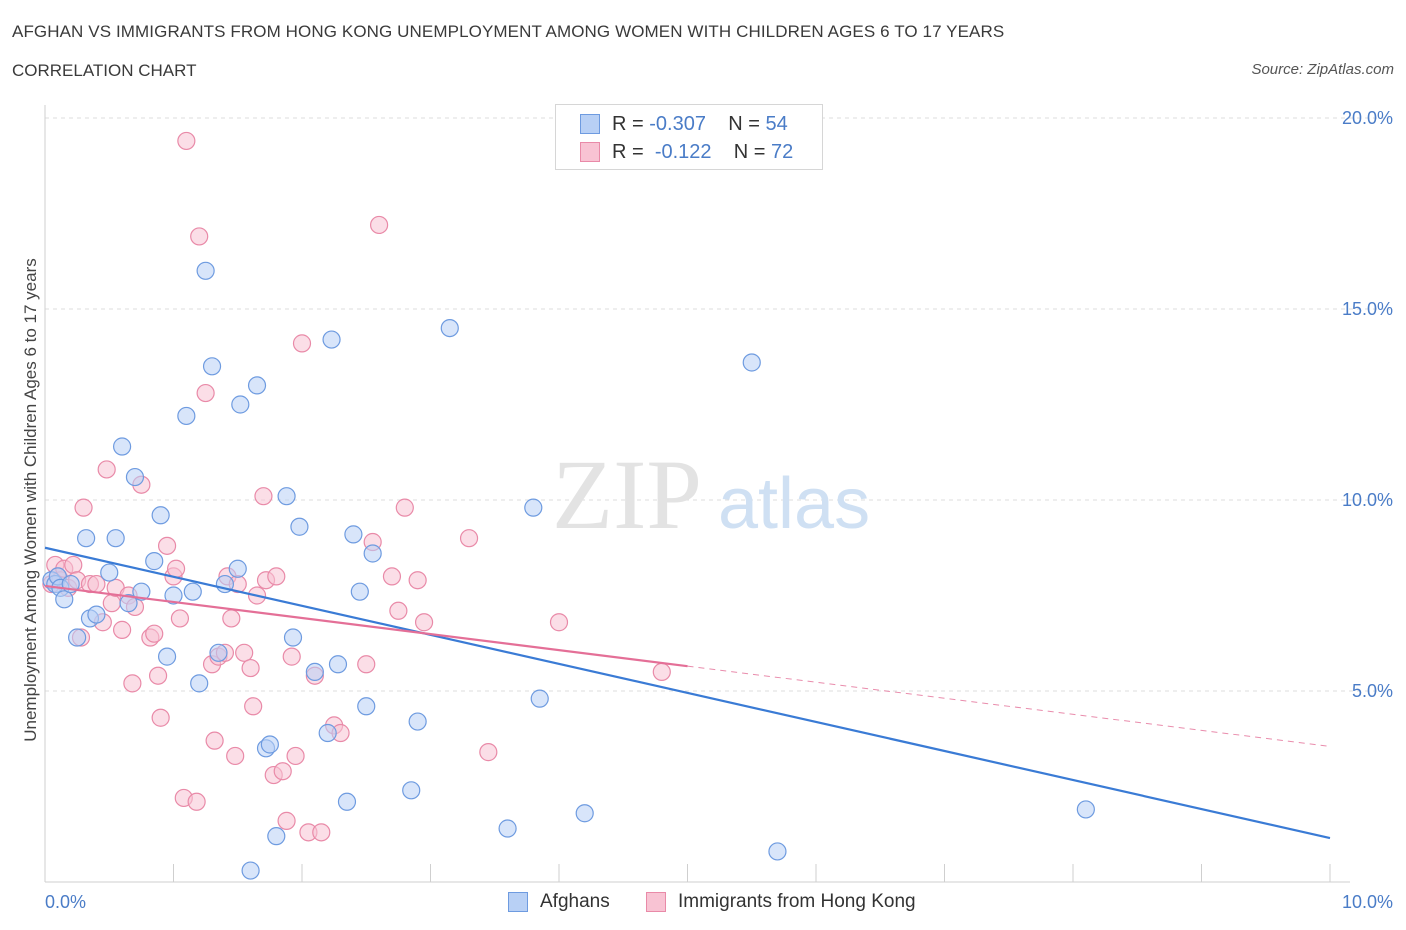 This screenshot has height=930, width=1406. What do you see at coordinates (518, 902) in the screenshot?
I see `afghans-legend-swatch` at bounding box center [518, 902].